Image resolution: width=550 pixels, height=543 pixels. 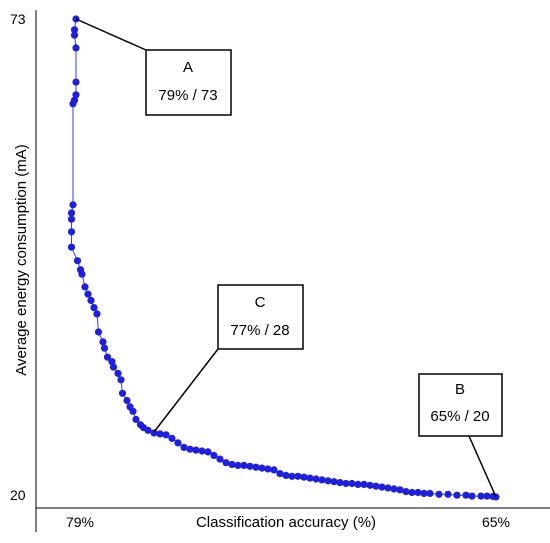 I want to click on callout-a-value: 79% / 73, so click(x=187, y=95).